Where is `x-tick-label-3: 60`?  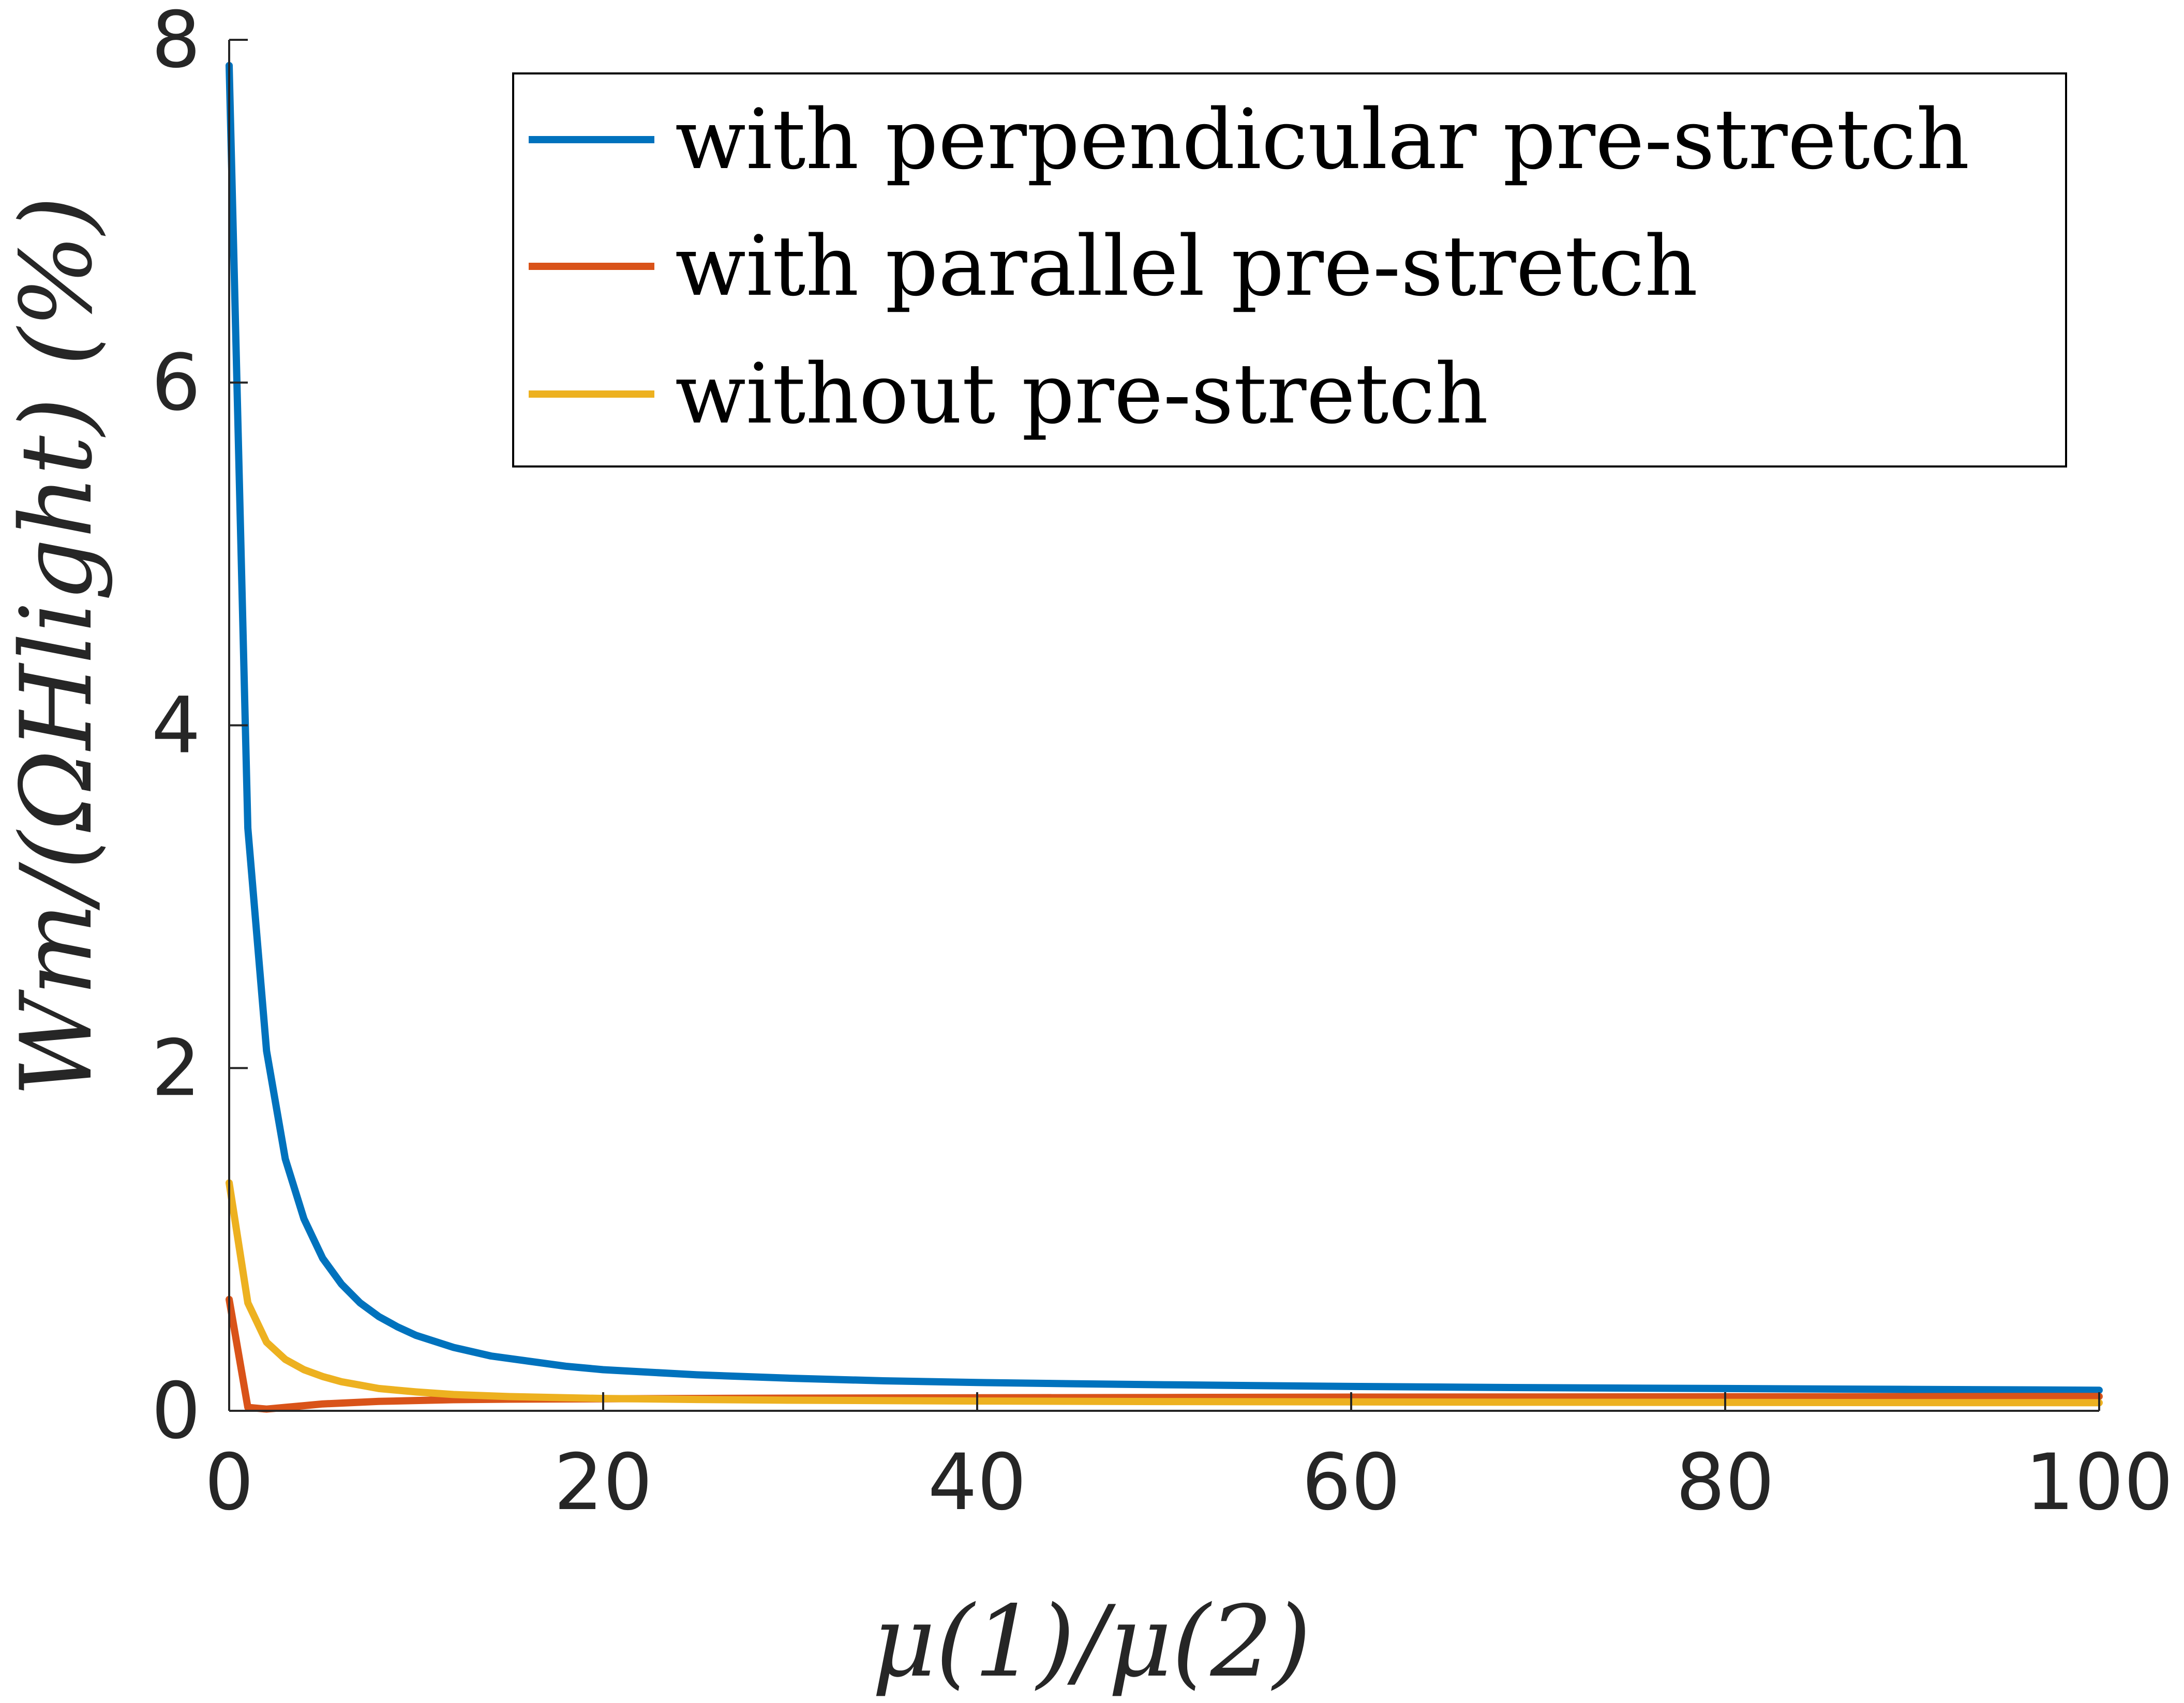
x-tick-label-3: 60 is located at coordinates (1351, 1483).